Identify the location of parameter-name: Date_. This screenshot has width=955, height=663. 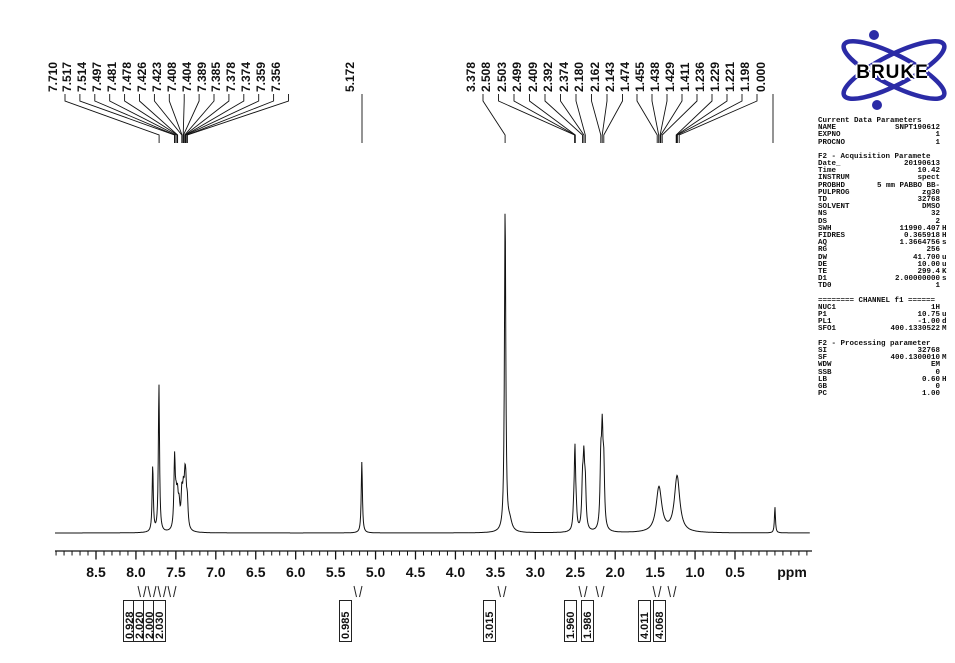
(829, 164).